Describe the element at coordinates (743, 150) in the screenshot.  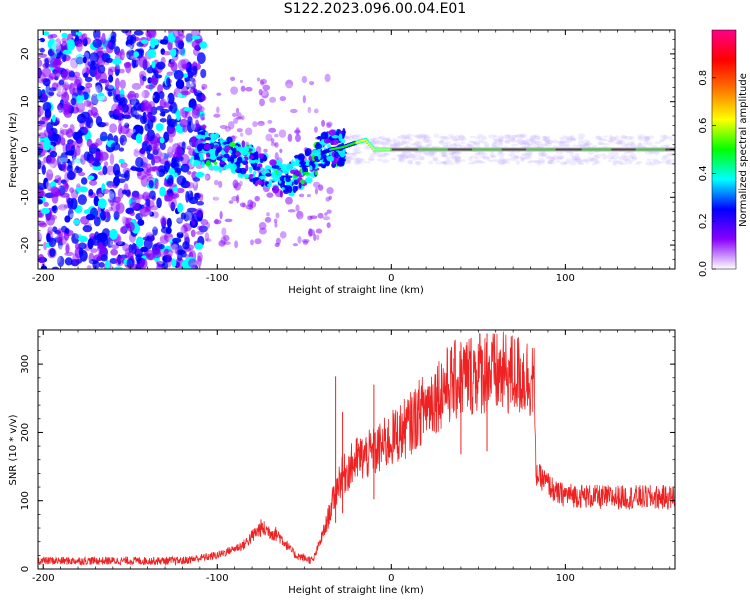
I see `colorbar-label: Normalized spectral amplitude` at that location.